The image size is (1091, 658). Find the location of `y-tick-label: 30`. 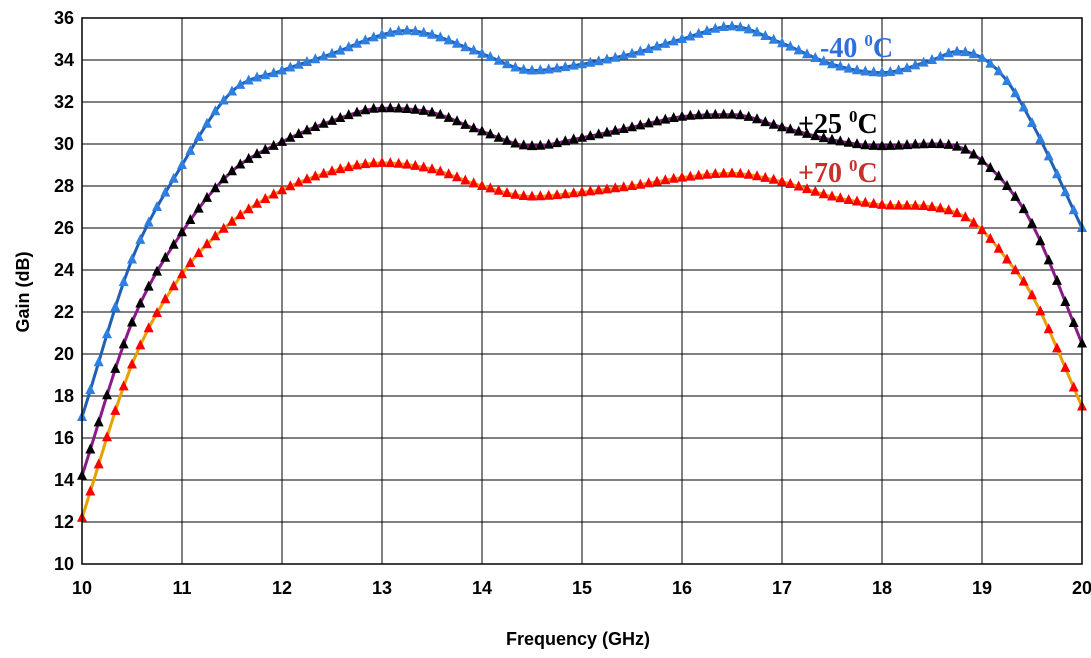

y-tick-label: 30 is located at coordinates (64, 144).